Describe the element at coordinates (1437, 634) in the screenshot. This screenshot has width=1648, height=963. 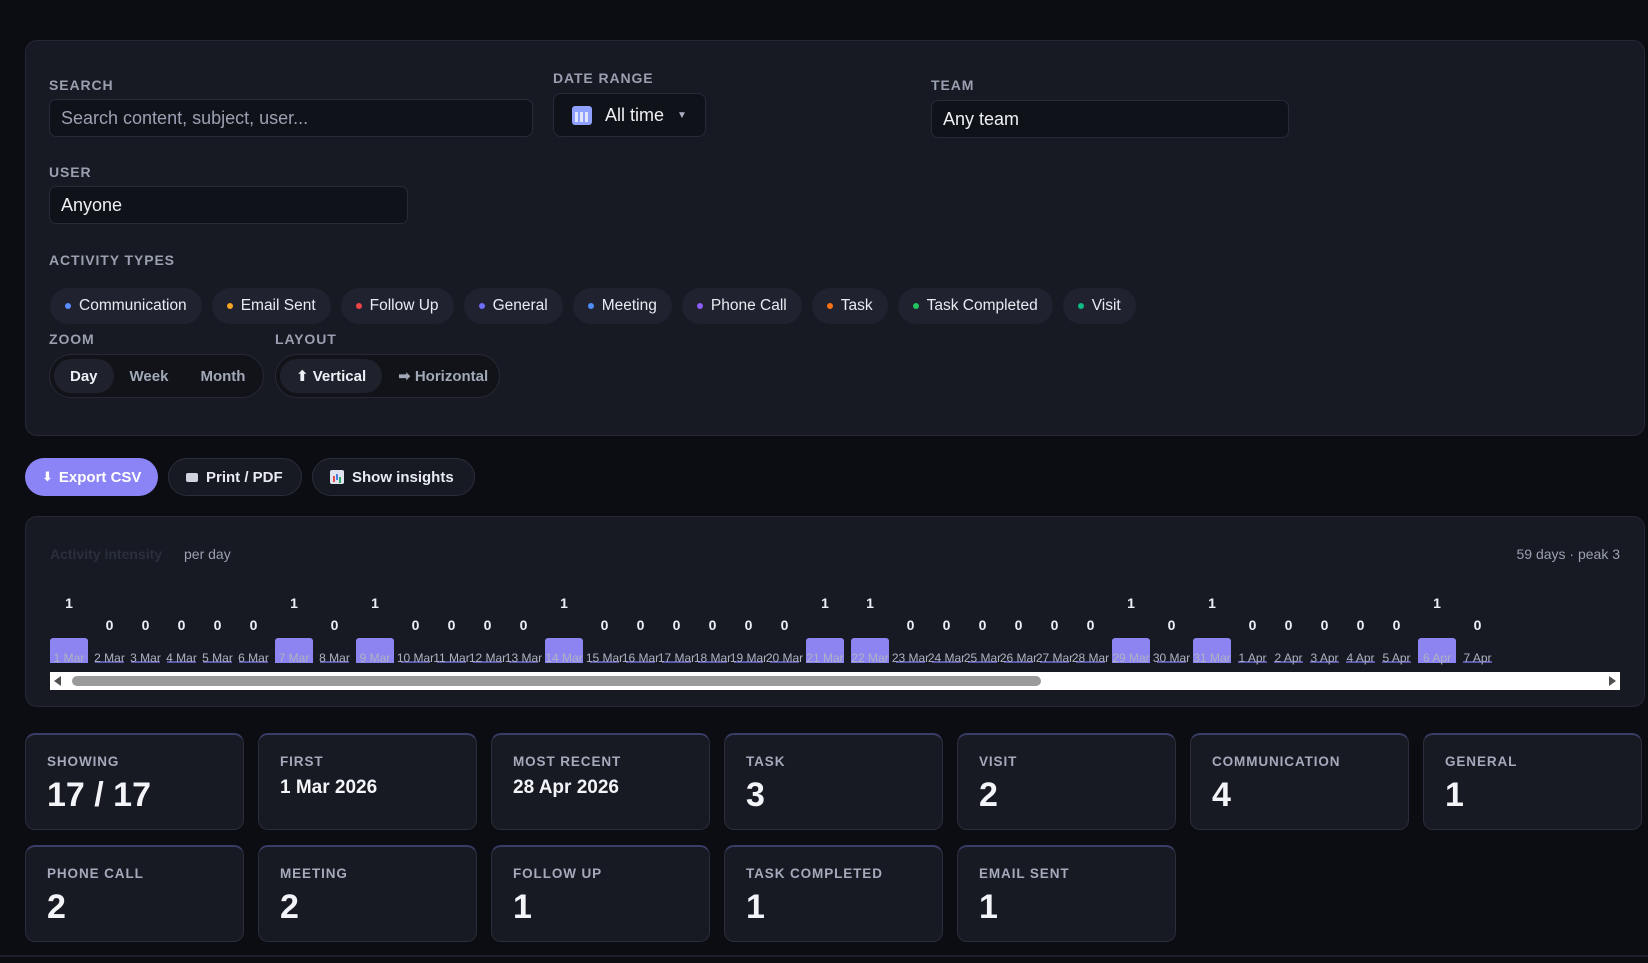
I see `chart-bar-column: 1 6 Apr` at that location.